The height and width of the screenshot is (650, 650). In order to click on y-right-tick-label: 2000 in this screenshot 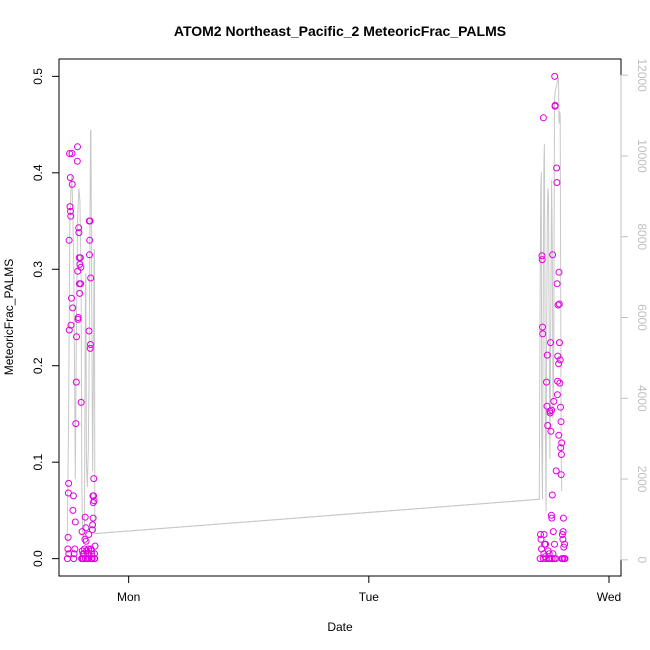, I will do `click(642, 479)`.